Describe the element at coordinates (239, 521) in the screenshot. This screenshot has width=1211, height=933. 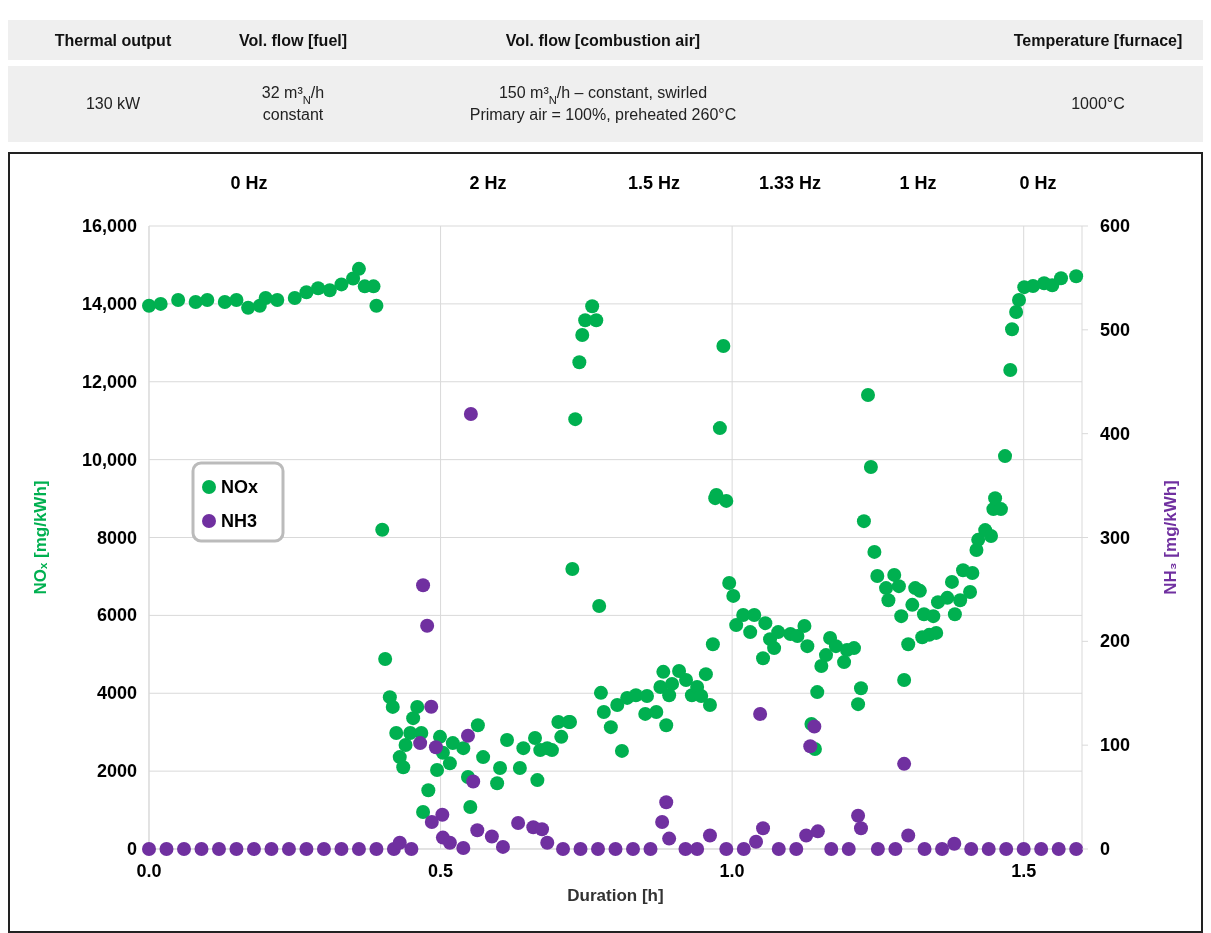
I see `legend-label: NH3` at that location.